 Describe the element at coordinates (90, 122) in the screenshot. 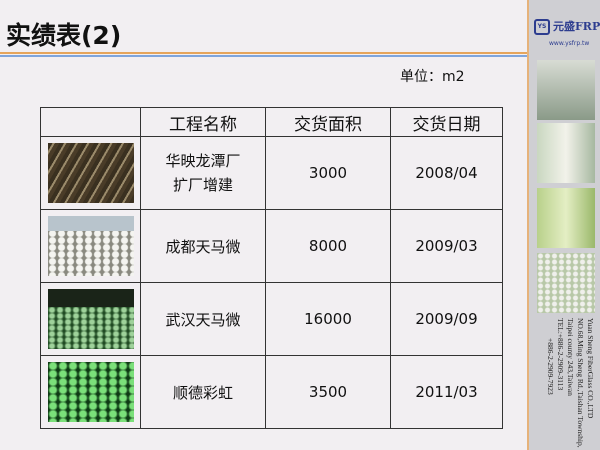

I see `header-photo` at that location.